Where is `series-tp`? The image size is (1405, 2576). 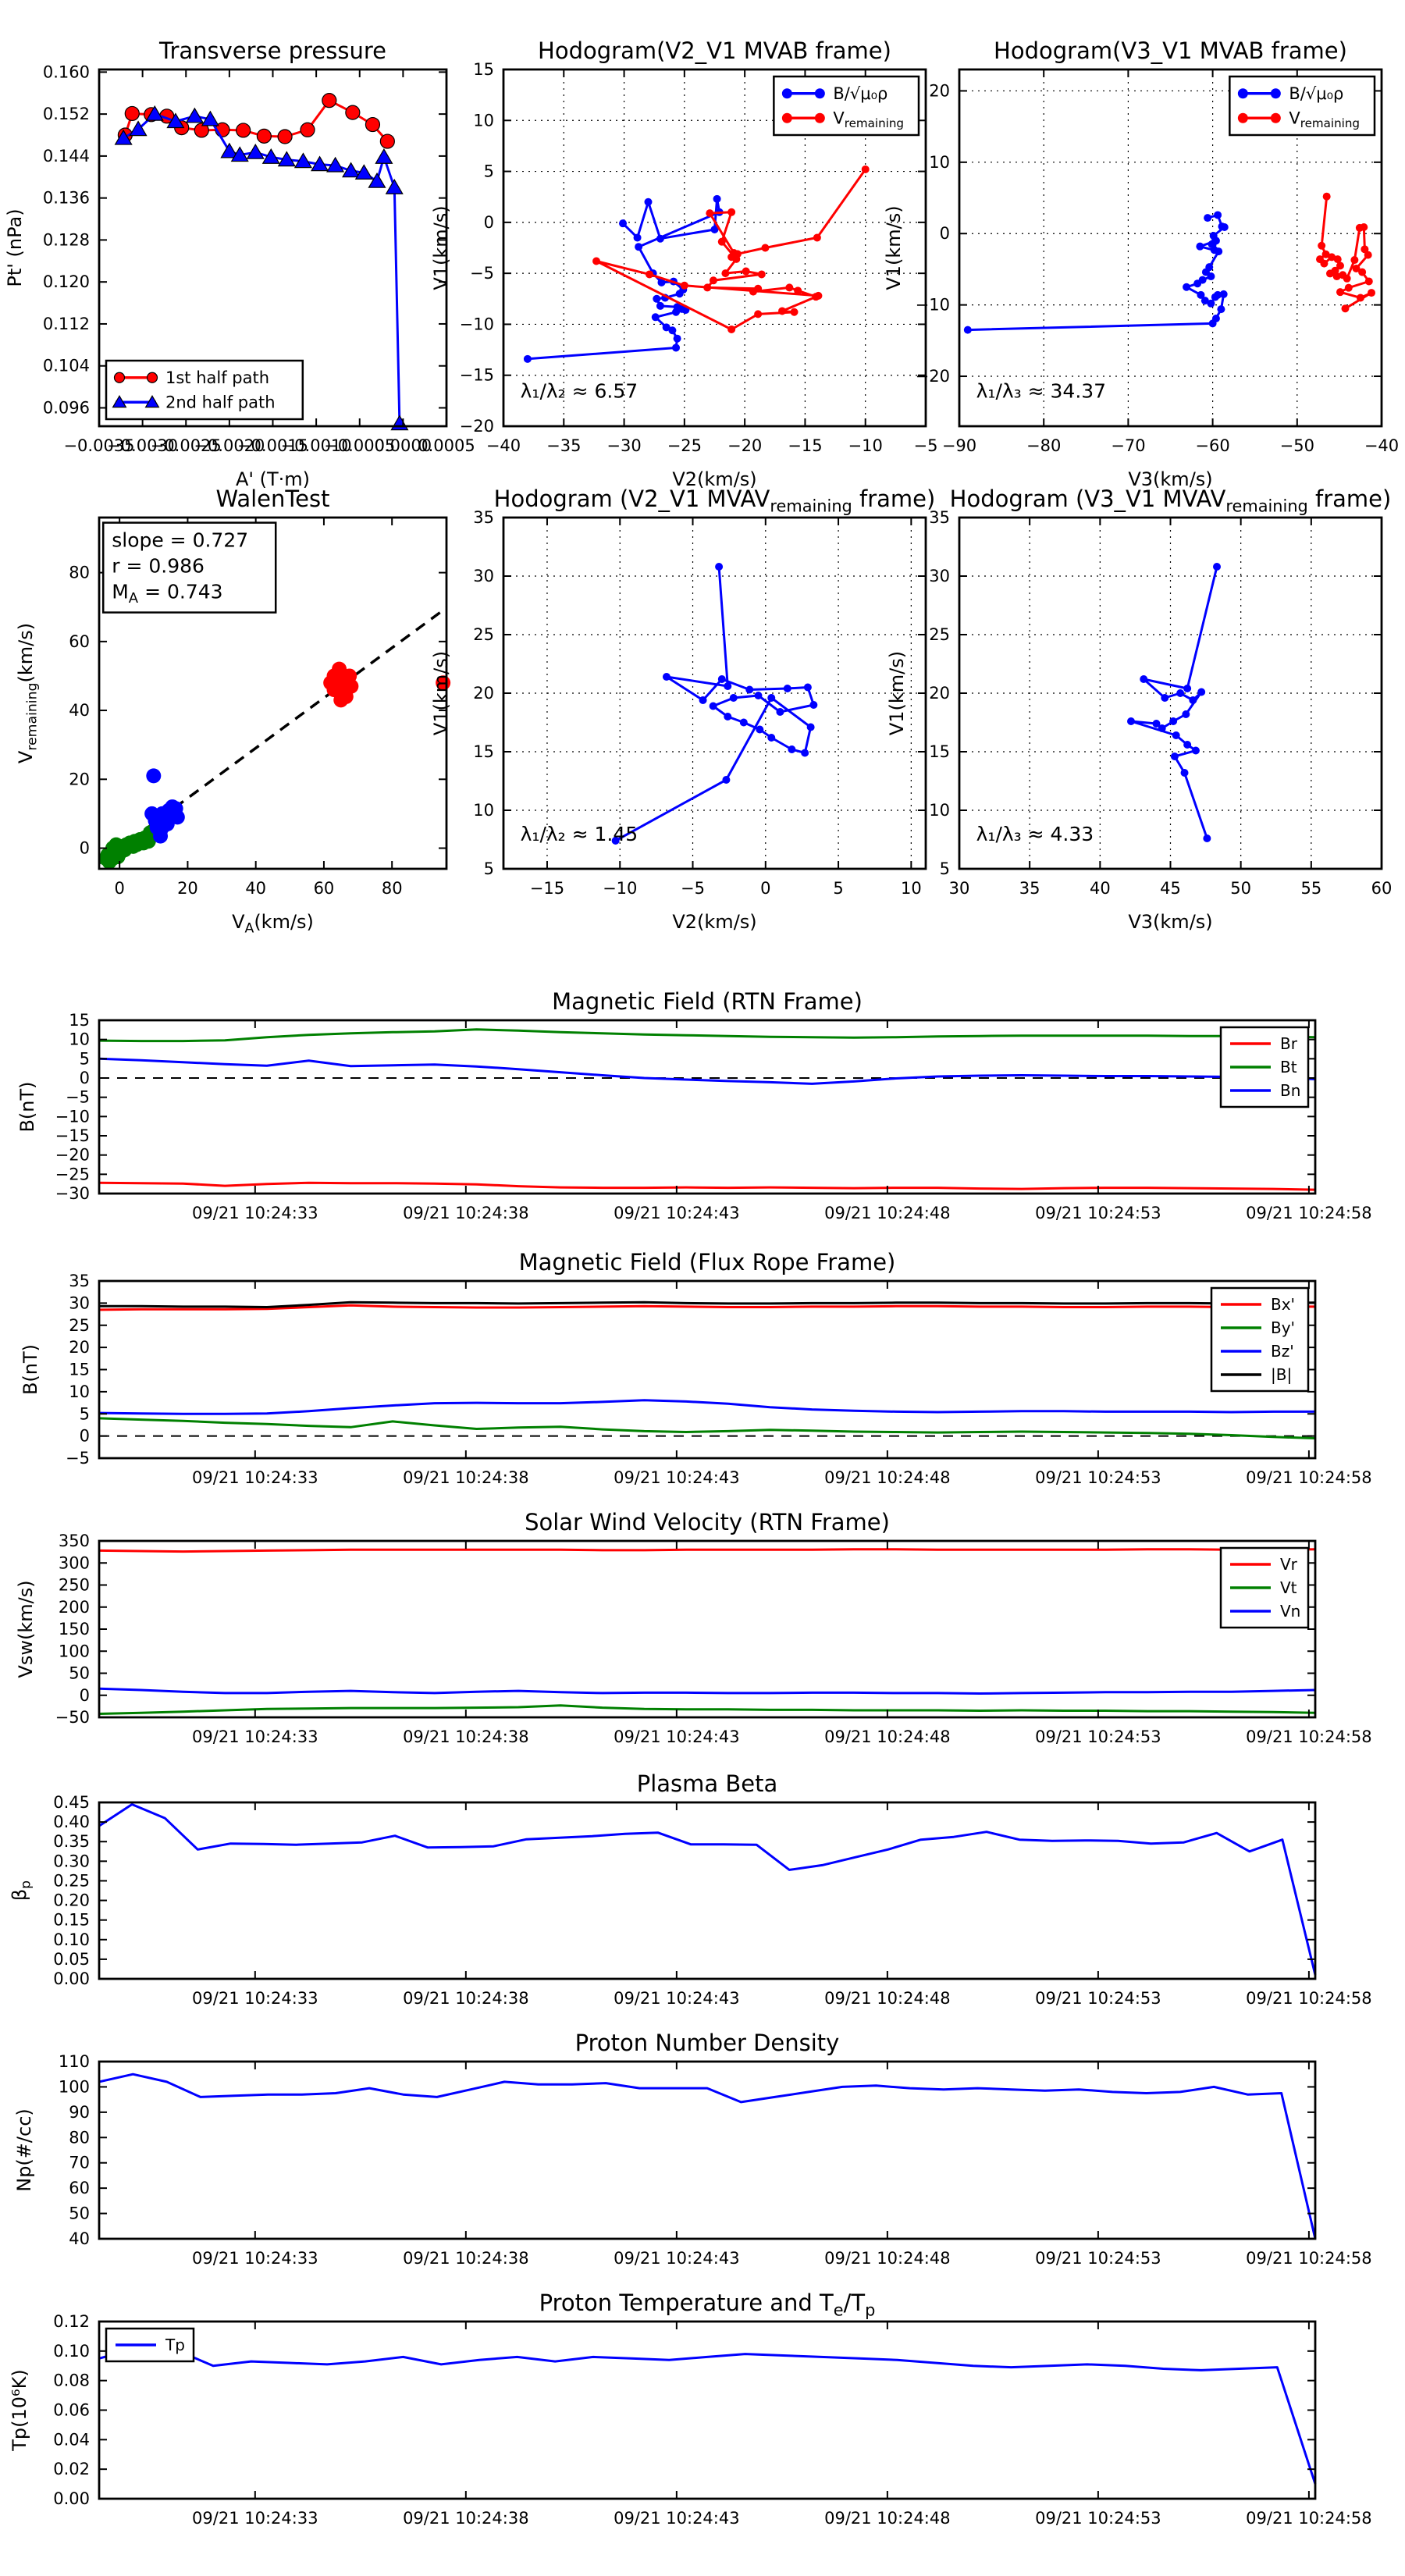 series-tp is located at coordinates (708, 2416).